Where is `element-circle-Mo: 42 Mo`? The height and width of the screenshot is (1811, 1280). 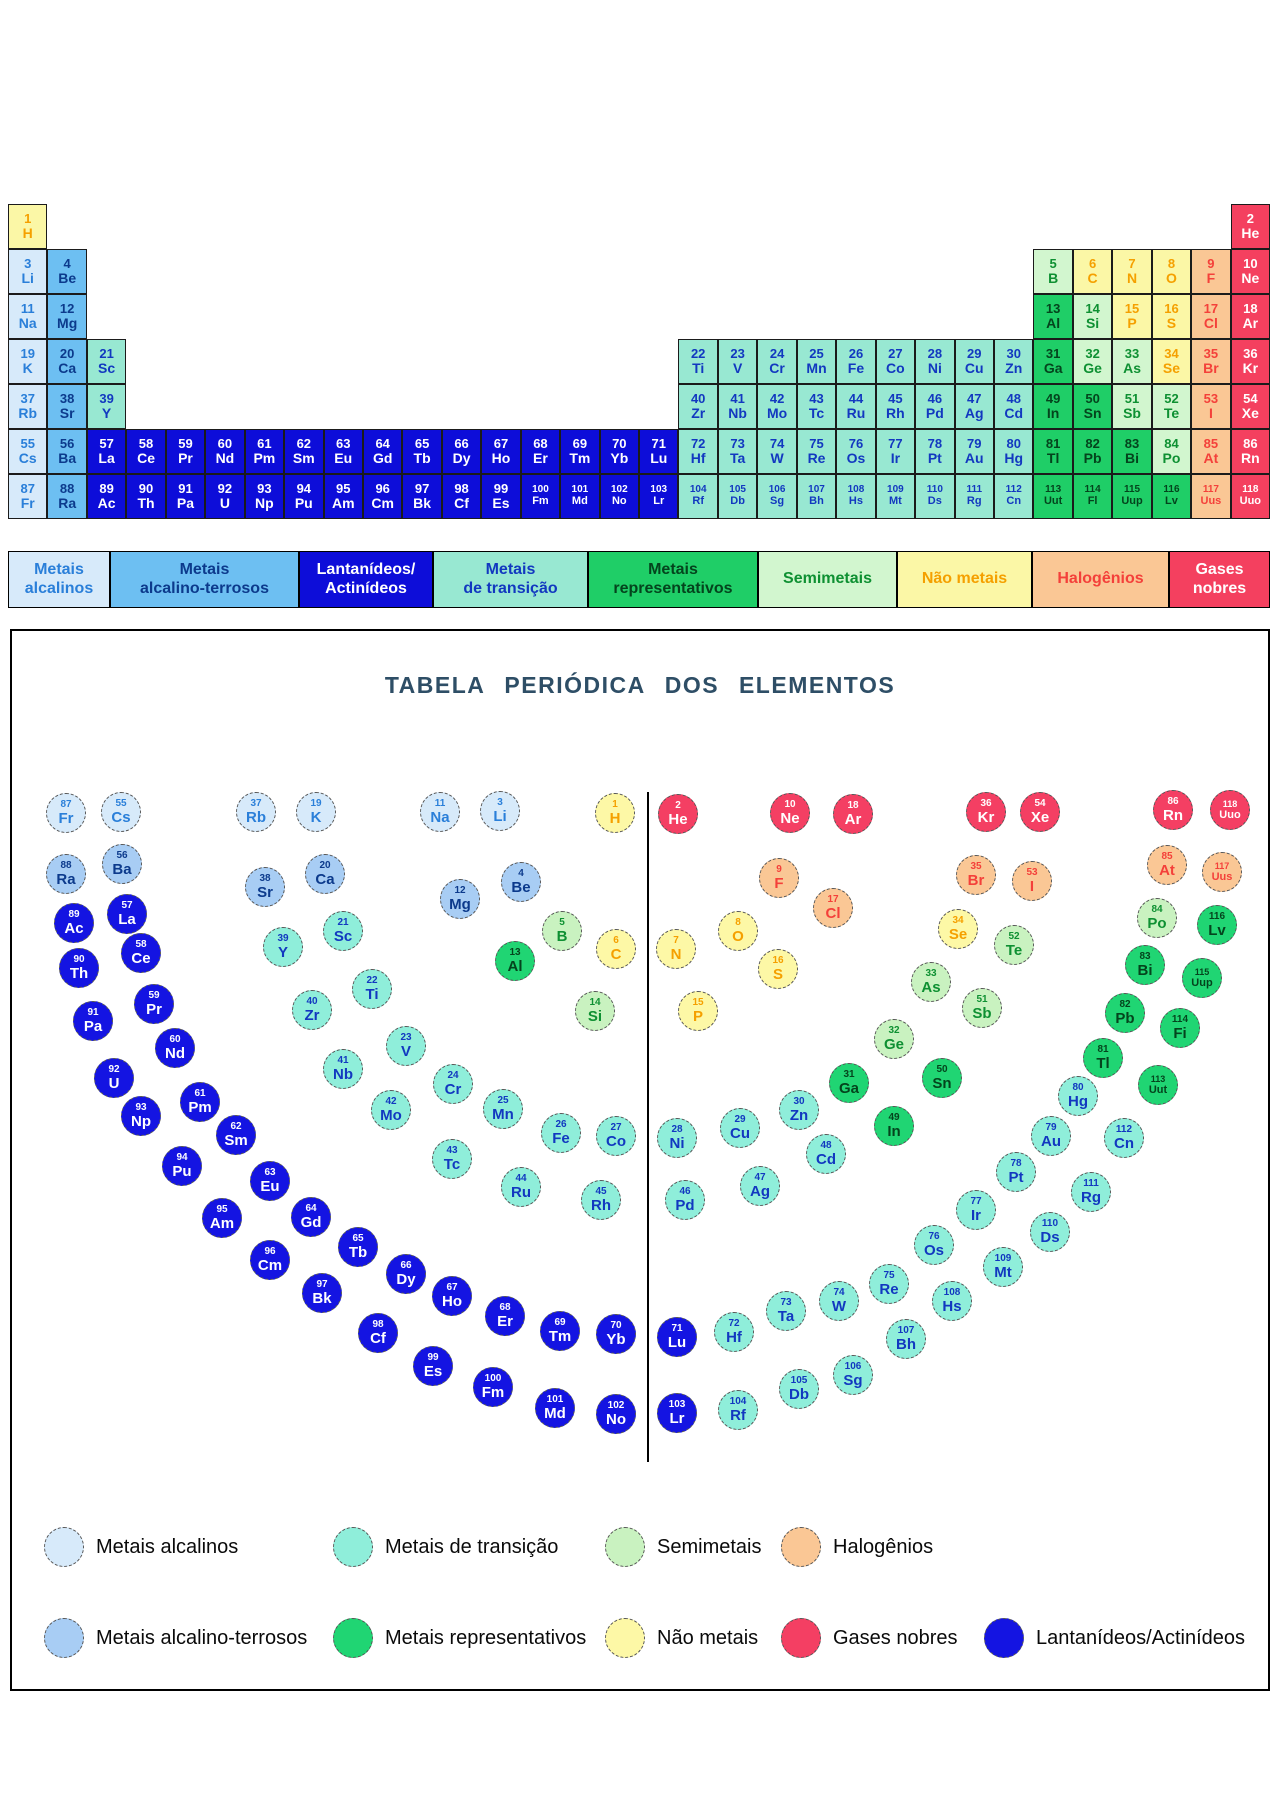
element-circle-Mo: 42 Mo is located at coordinates (391, 1110).